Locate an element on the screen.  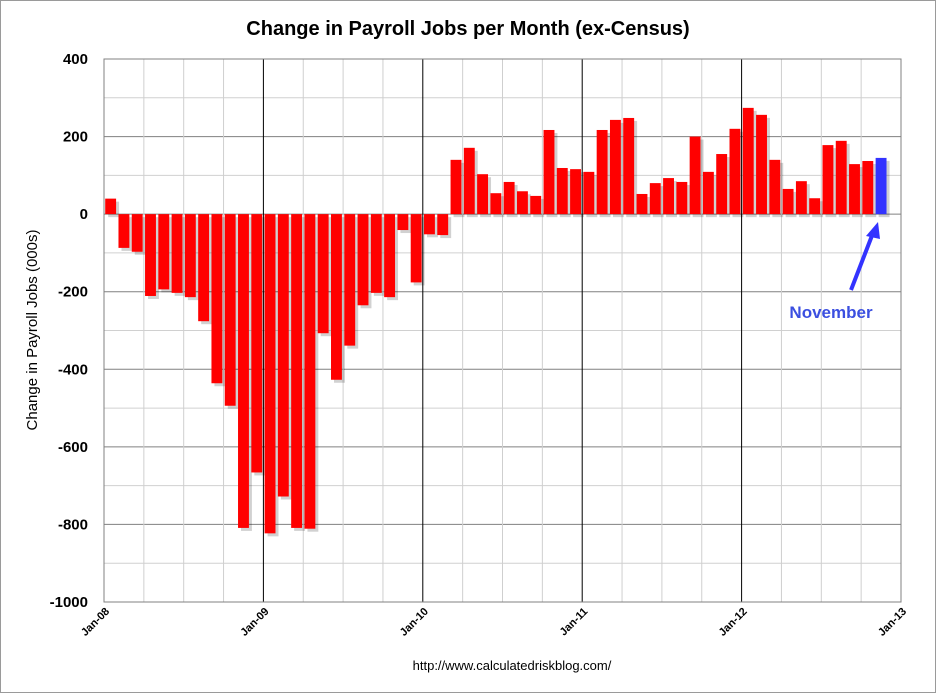
y-tick-label: 200 is located at coordinates (75, 137).